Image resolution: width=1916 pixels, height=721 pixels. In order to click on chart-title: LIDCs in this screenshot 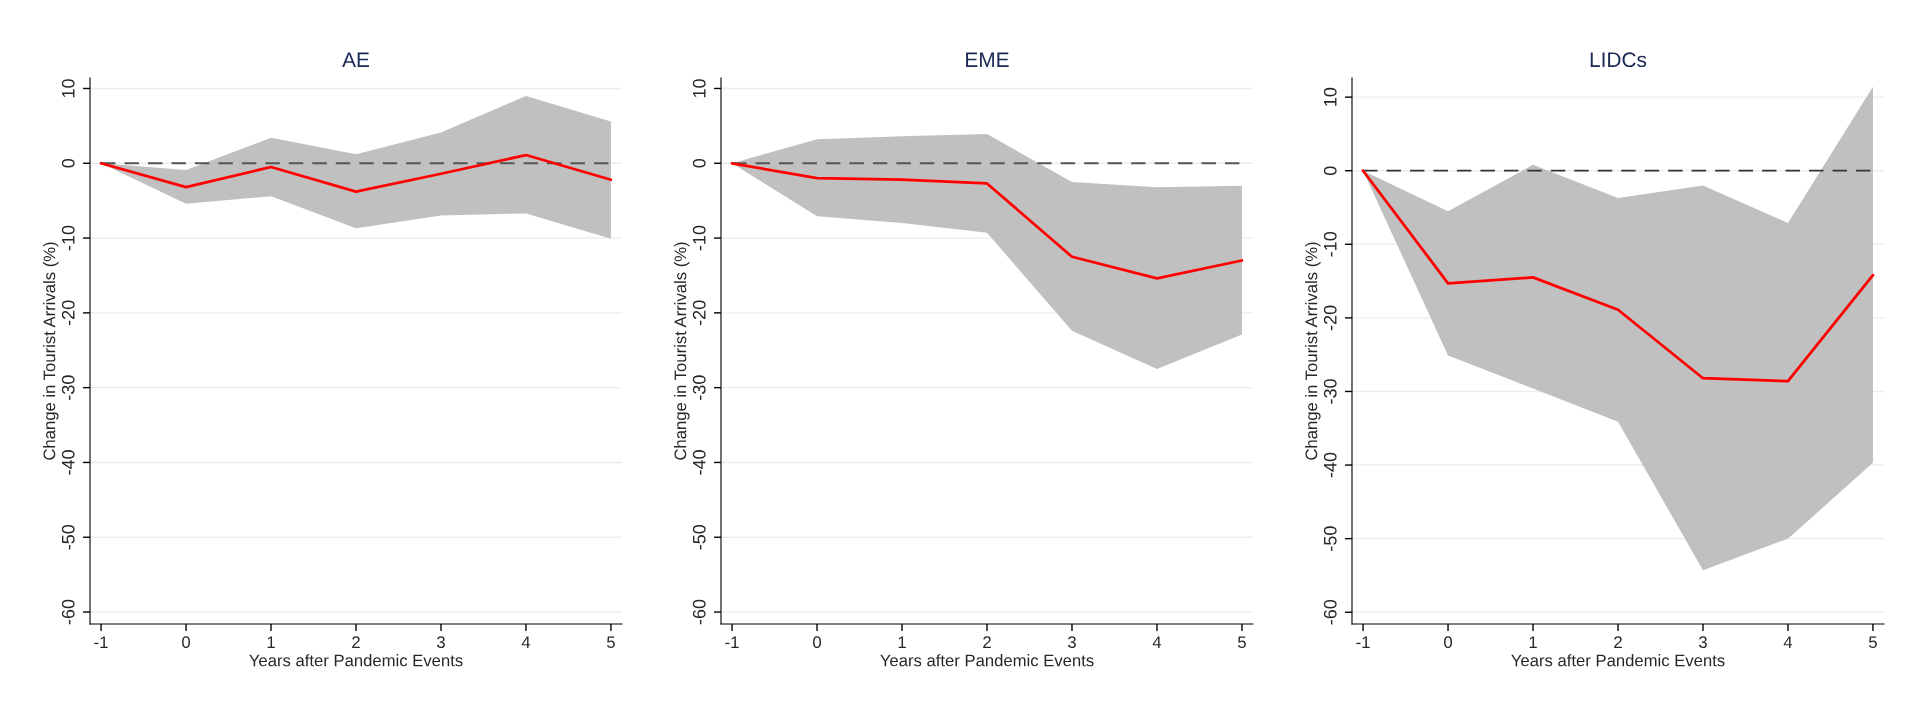, I will do `click(1618, 60)`.